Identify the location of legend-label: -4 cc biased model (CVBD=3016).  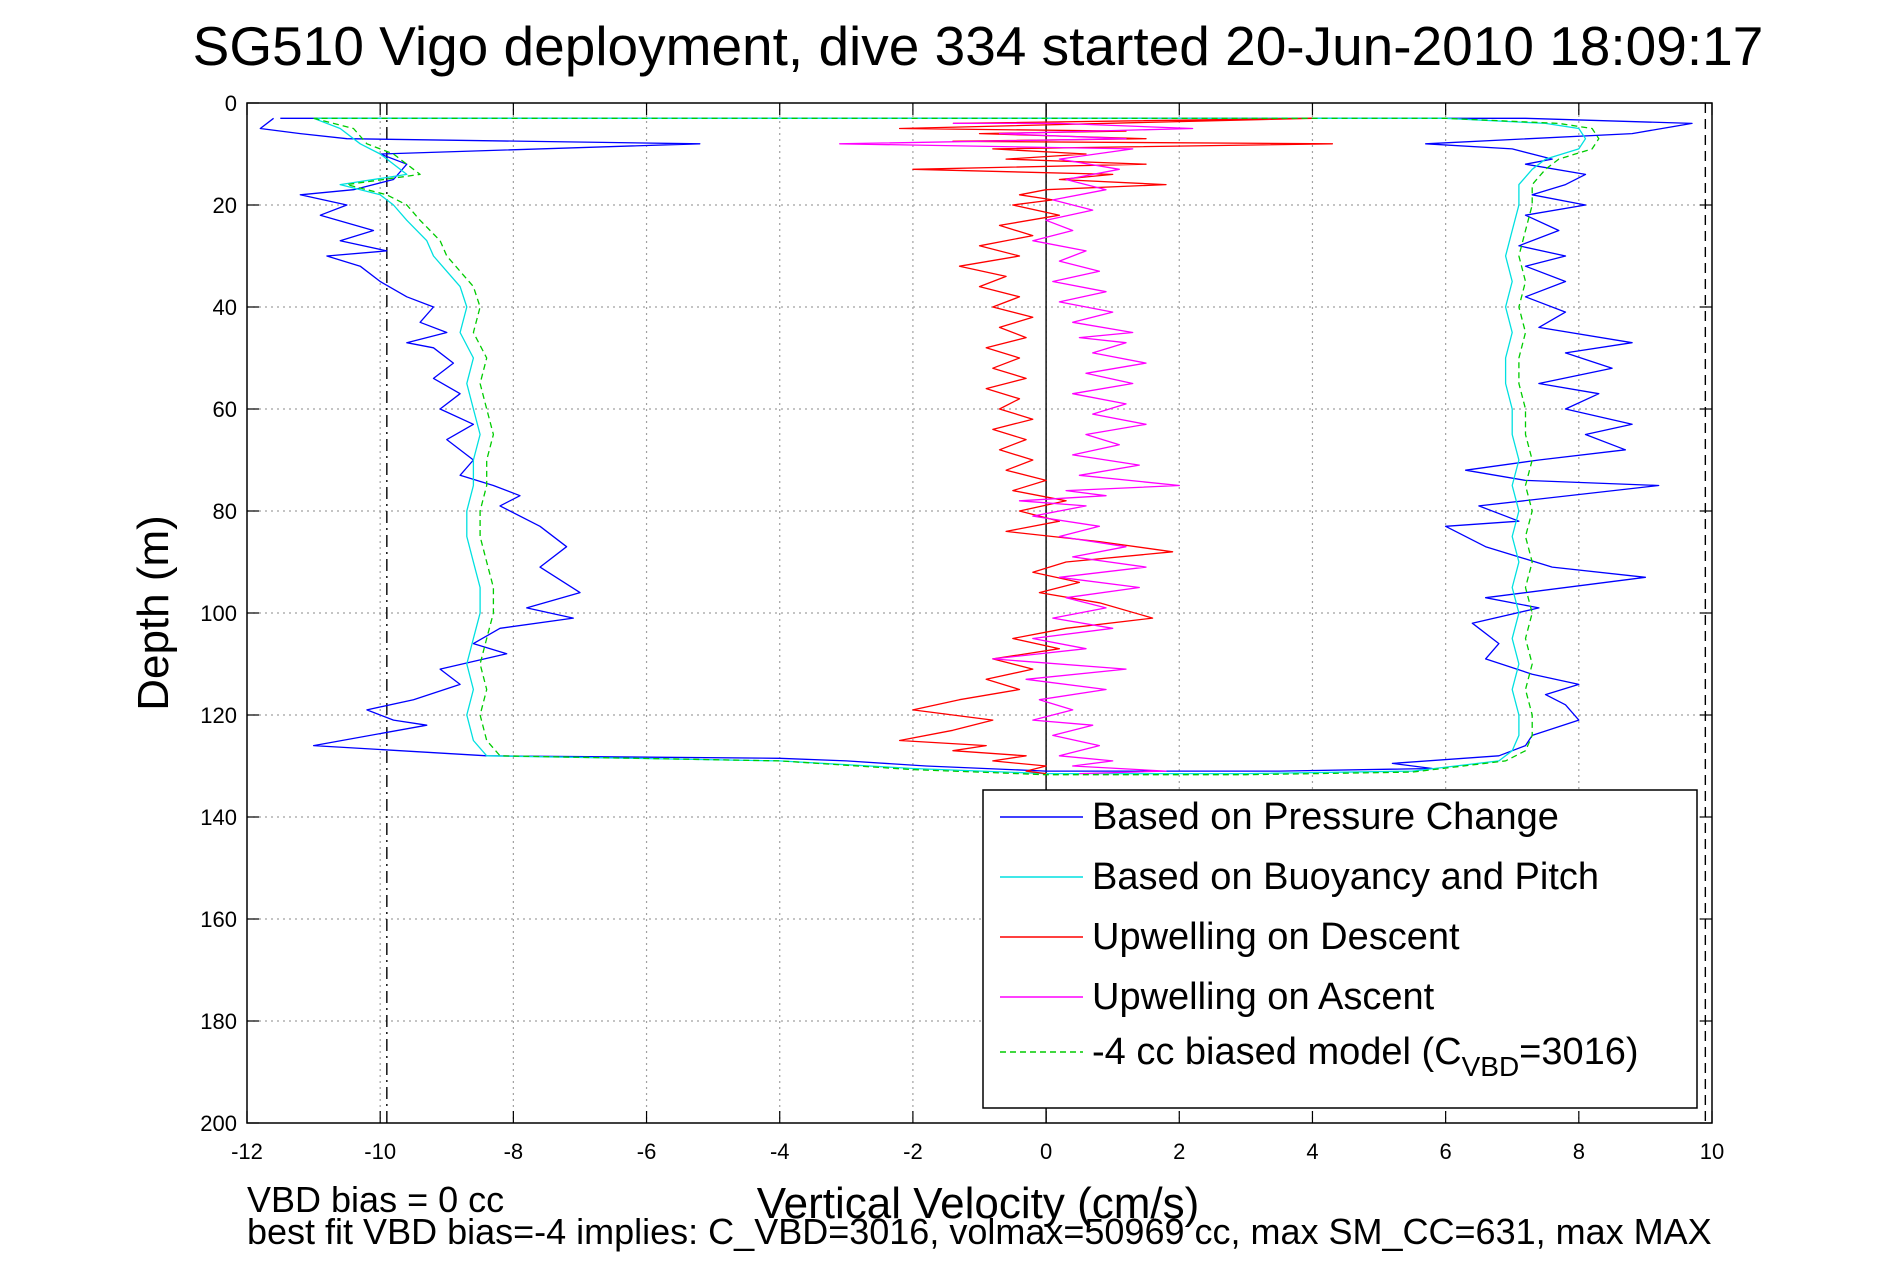
(1365, 1056).